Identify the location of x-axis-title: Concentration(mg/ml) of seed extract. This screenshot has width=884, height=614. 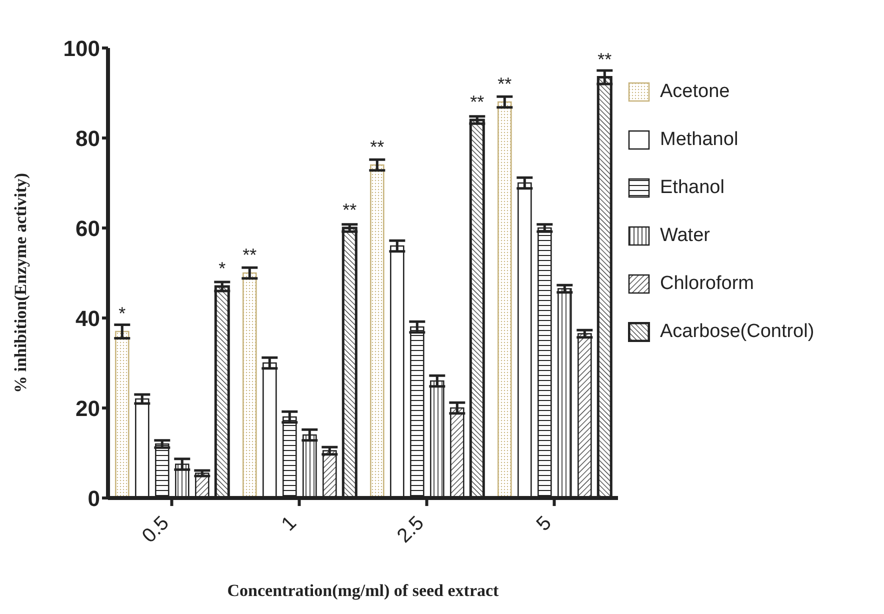
(363, 590).